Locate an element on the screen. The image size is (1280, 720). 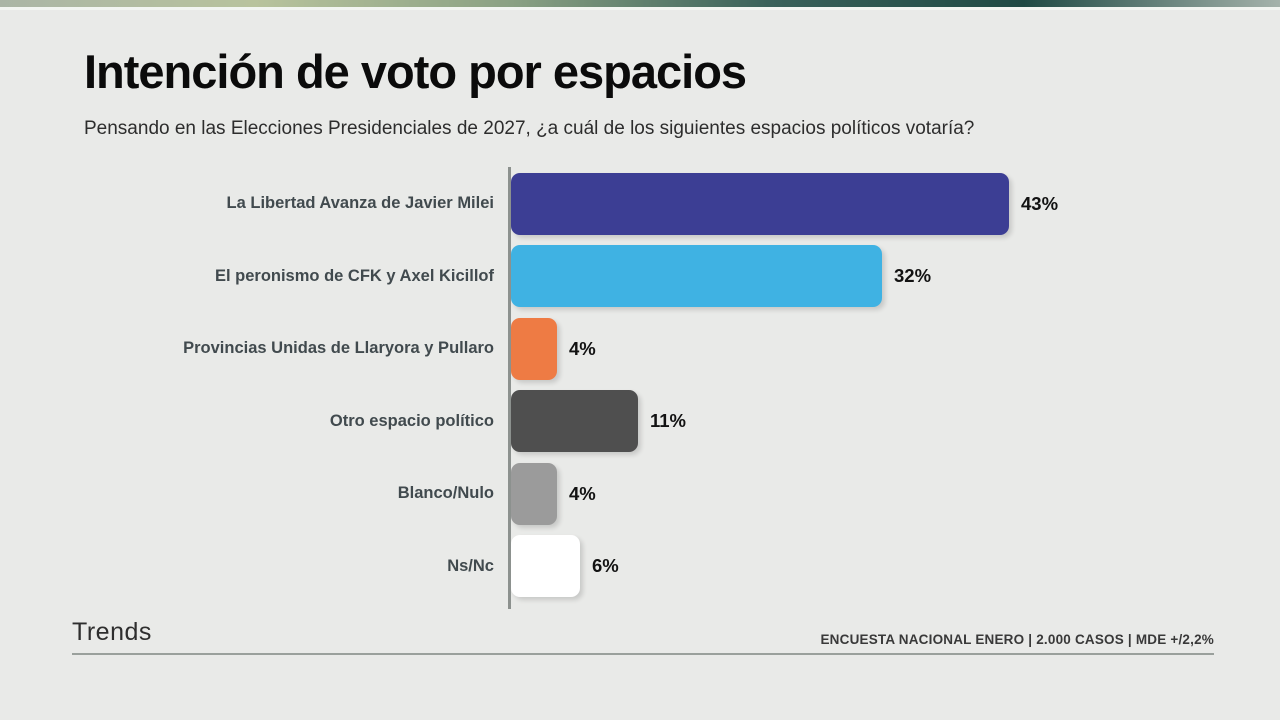
value-label: 11% is located at coordinates (668, 421).